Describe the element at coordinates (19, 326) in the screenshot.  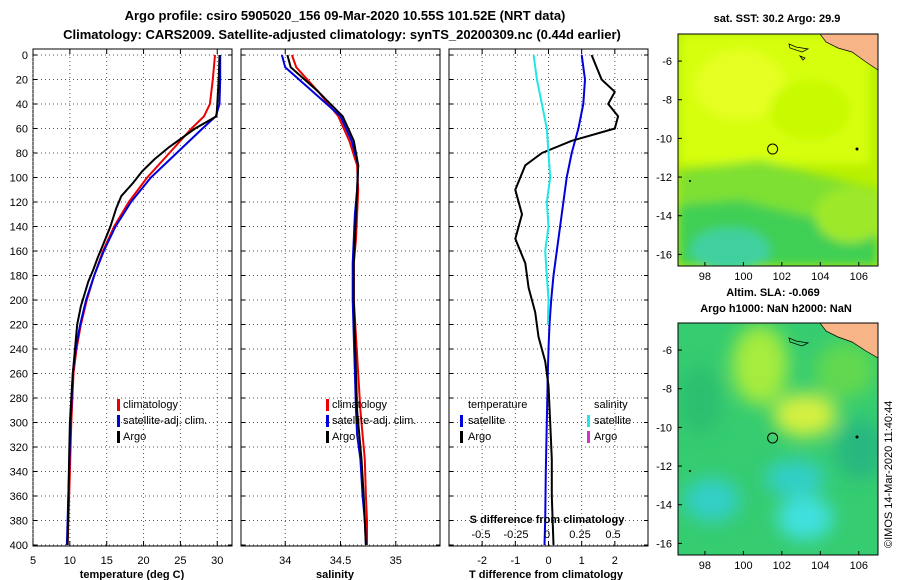
I see `y-tick-label: 220` at that location.